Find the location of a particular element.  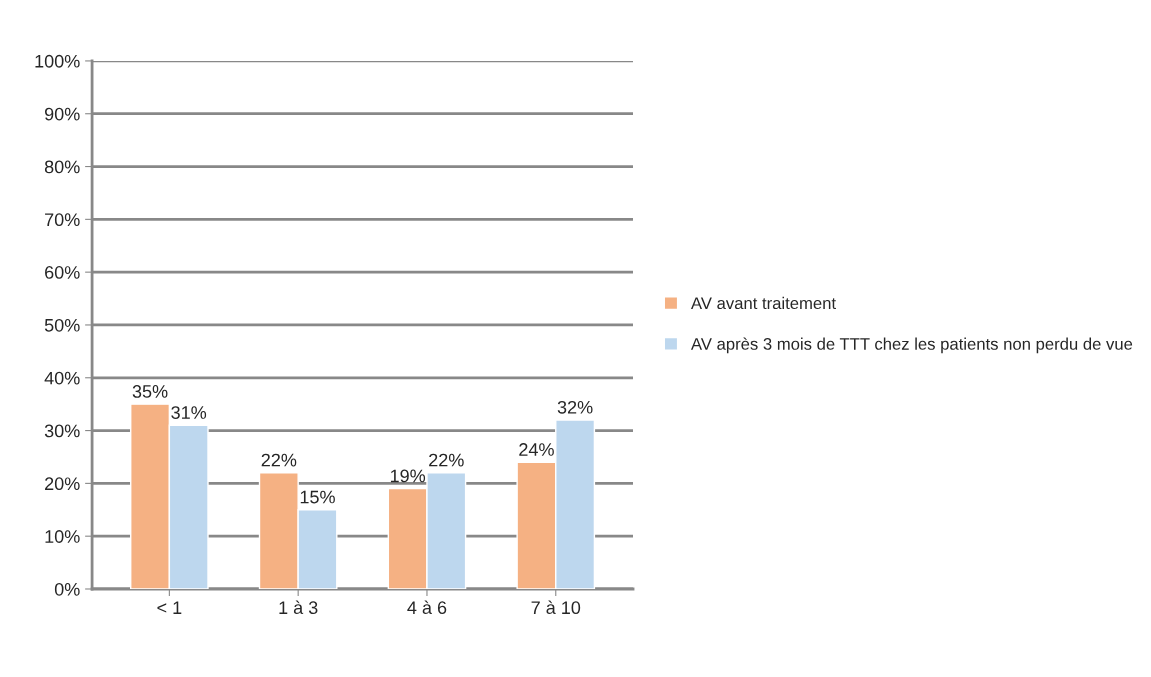

y-tick-label: 40% is located at coordinates (62, 378).